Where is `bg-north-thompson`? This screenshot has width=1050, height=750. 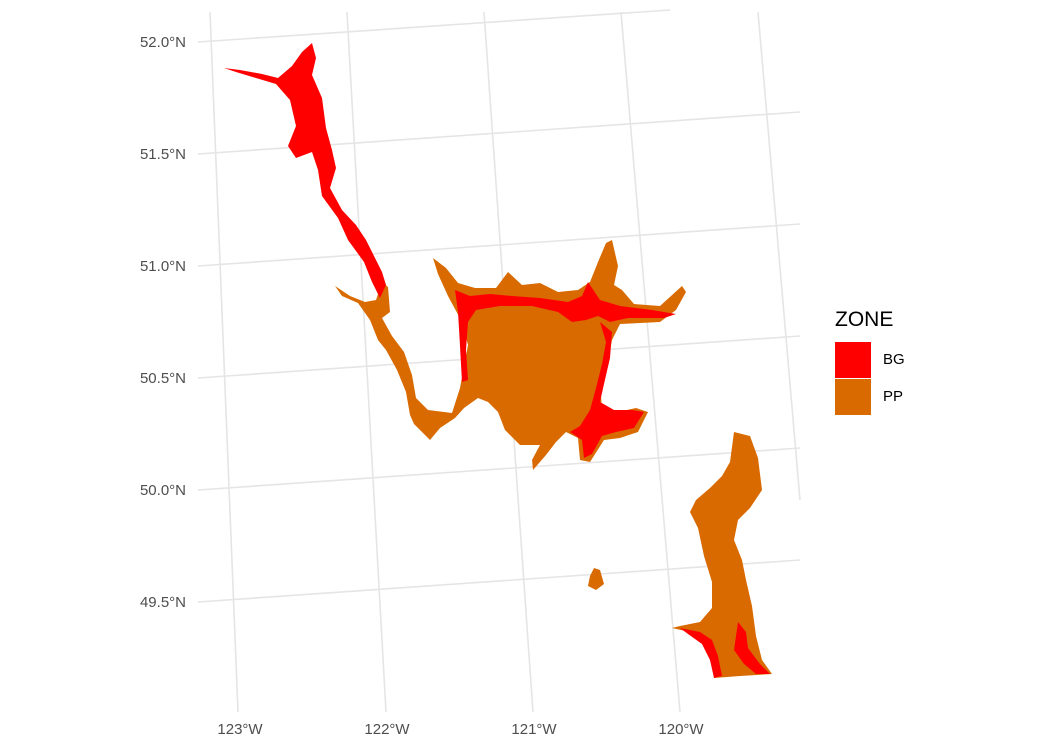 bg-north-thompson is located at coordinates (607, 390).